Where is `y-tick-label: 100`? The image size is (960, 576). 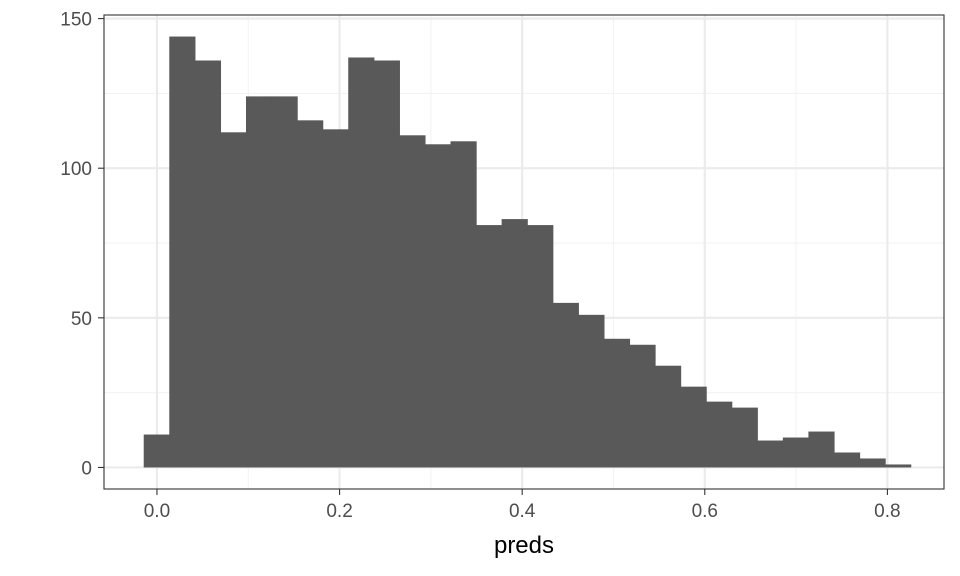 y-tick-label: 100 is located at coordinates (76, 169).